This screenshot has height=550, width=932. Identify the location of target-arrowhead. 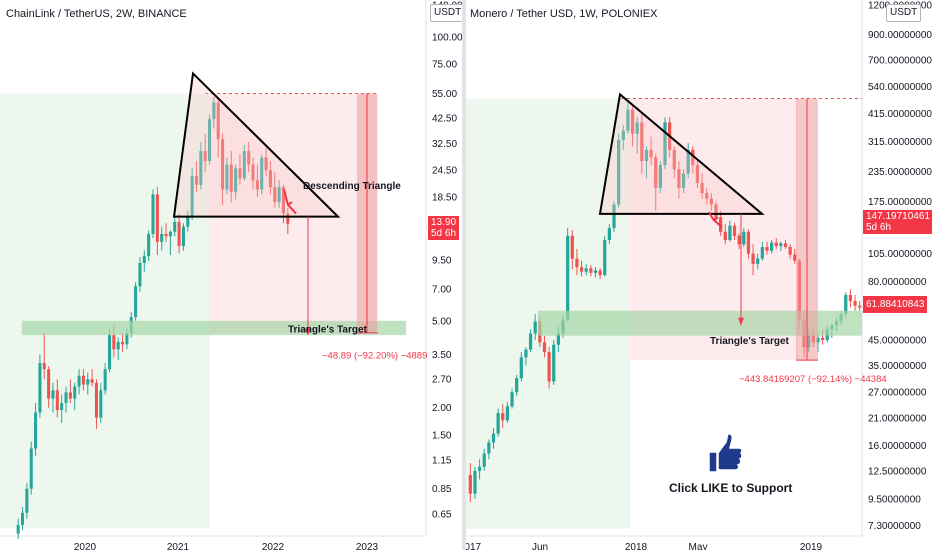
(741, 321).